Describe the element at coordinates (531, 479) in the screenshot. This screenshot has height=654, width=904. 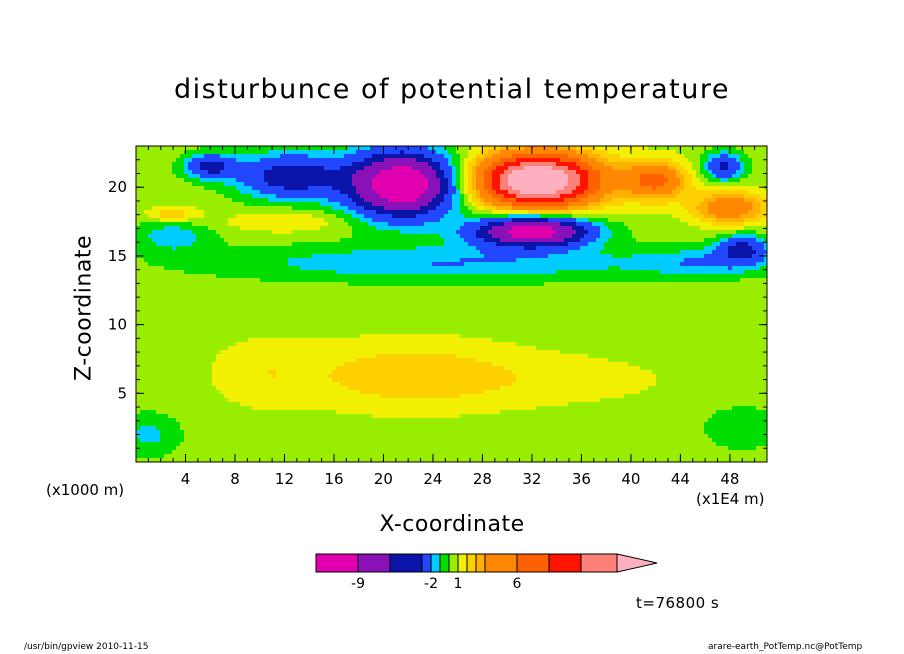
I see `x-tick-label: 32` at that location.